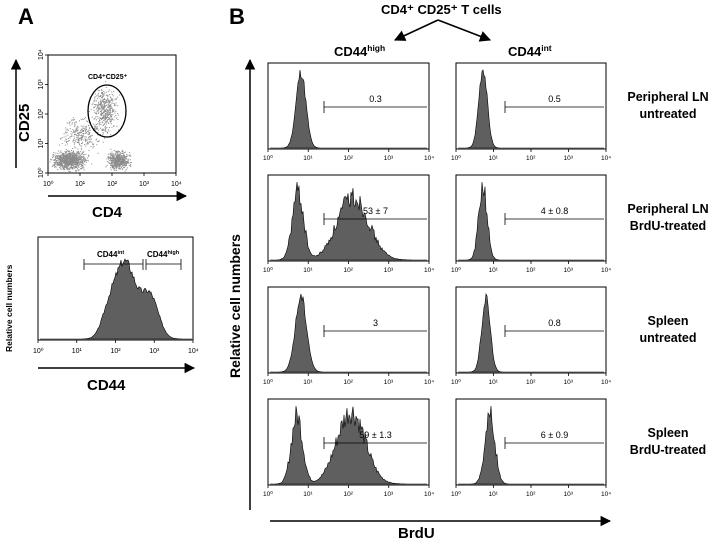  I want to click on row-label-treatment: BrdU-treated, so click(668, 226).